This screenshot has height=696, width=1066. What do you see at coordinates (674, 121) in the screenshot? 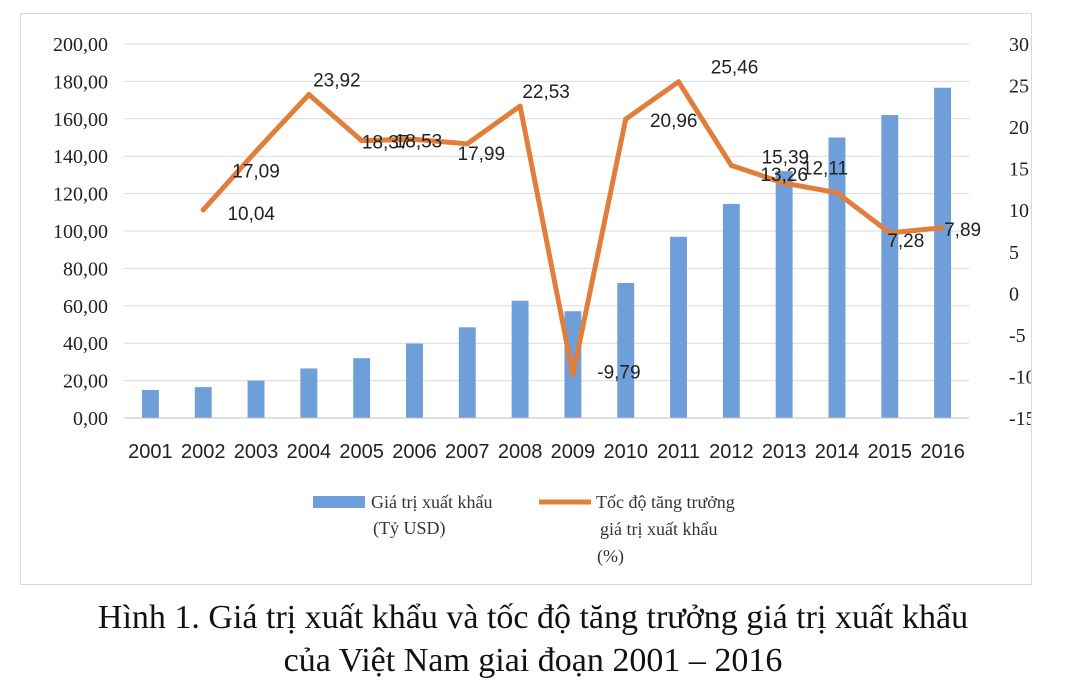
I see `growth-data-label: 20,96` at bounding box center [674, 121].